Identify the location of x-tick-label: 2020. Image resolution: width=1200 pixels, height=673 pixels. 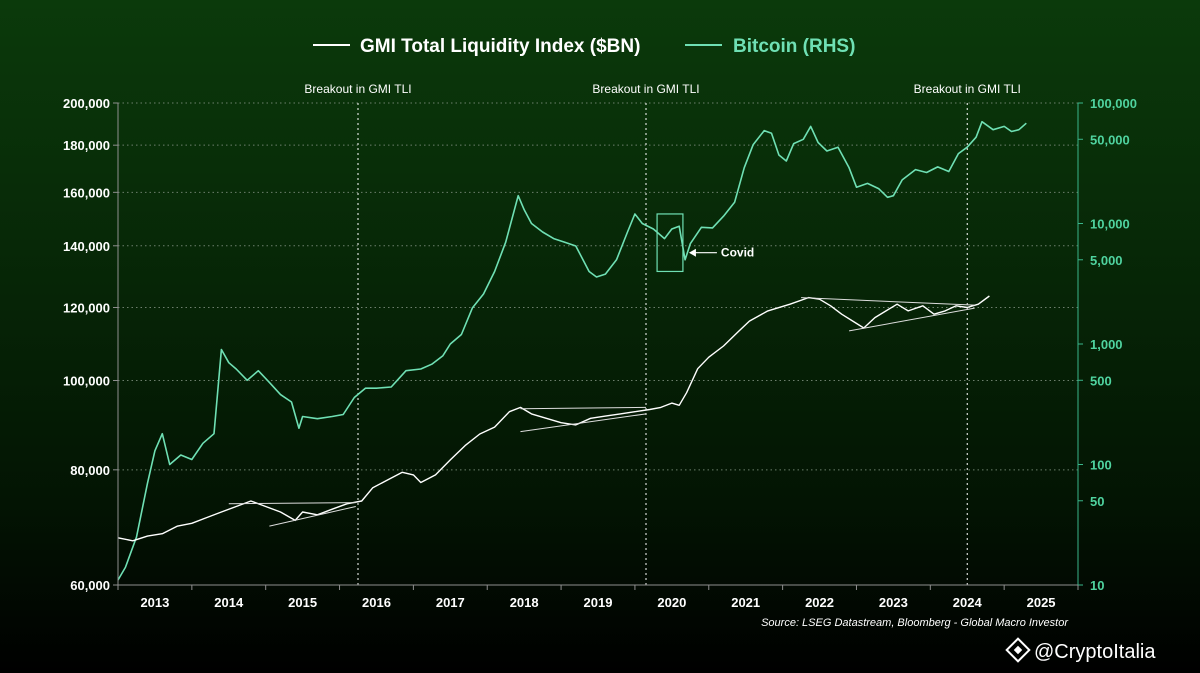
(671, 602).